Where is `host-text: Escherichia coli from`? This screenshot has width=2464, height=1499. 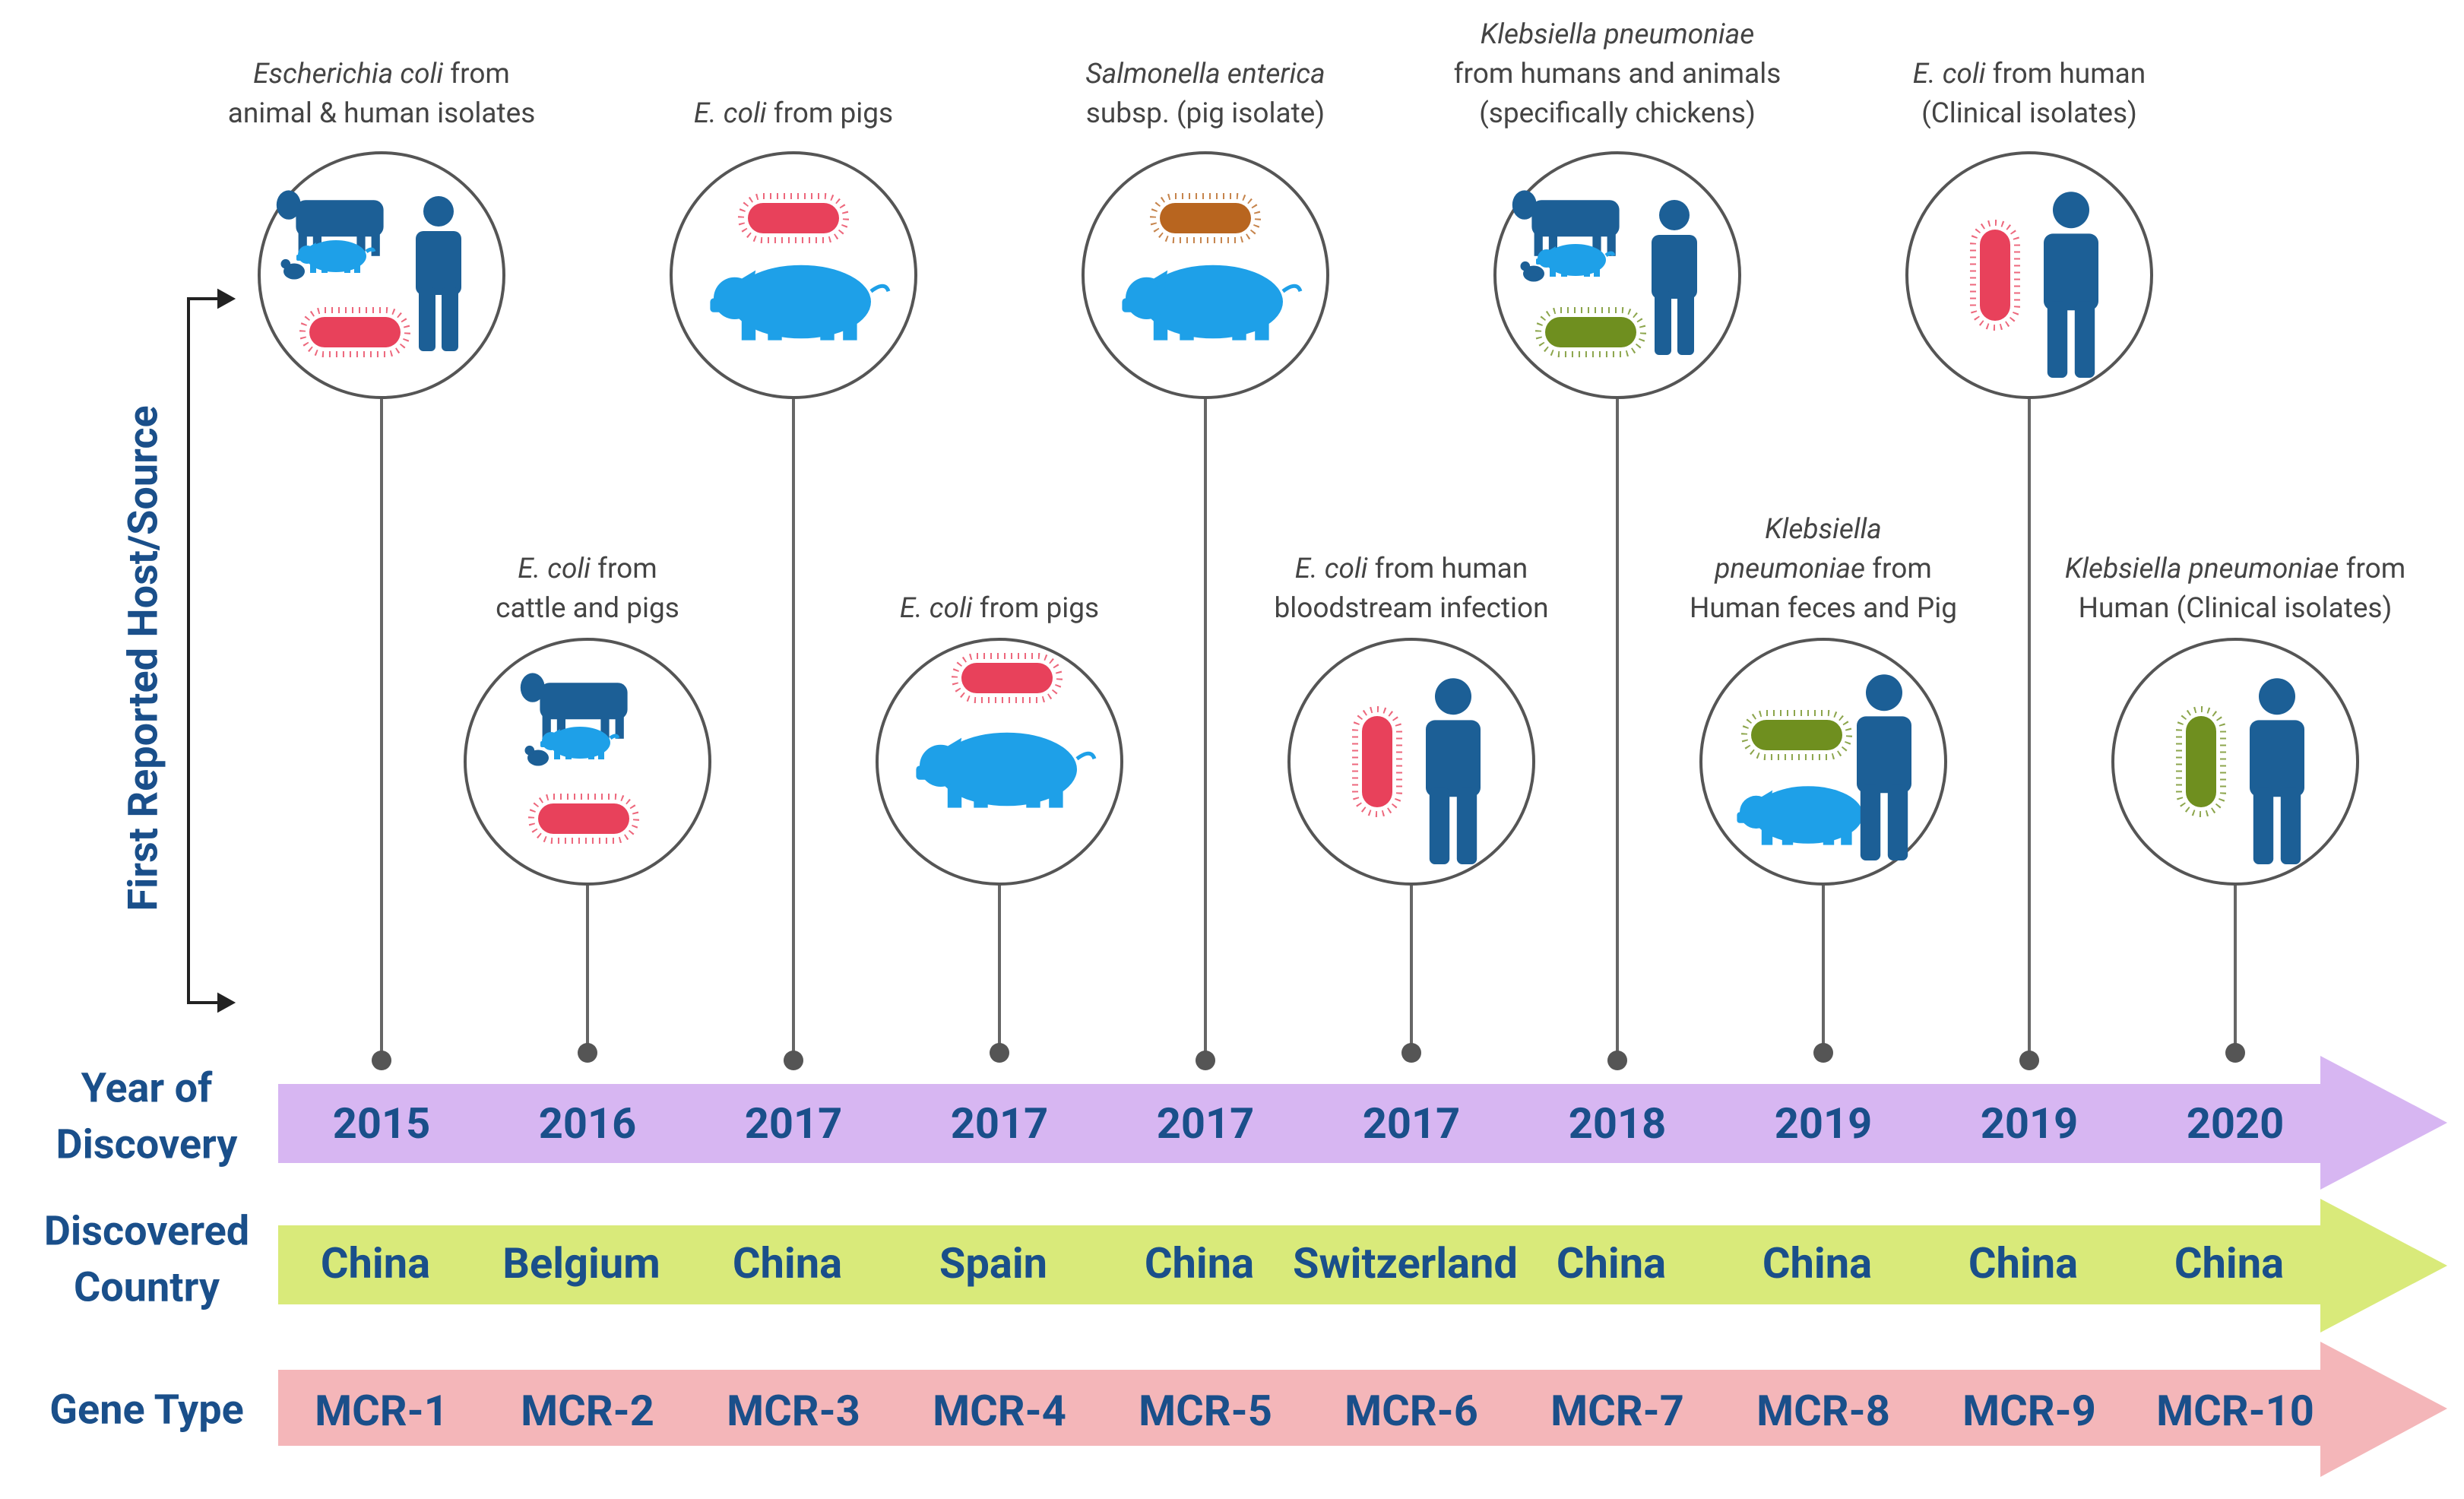
host-text: Escherichia coli from is located at coordinates (381, 74).